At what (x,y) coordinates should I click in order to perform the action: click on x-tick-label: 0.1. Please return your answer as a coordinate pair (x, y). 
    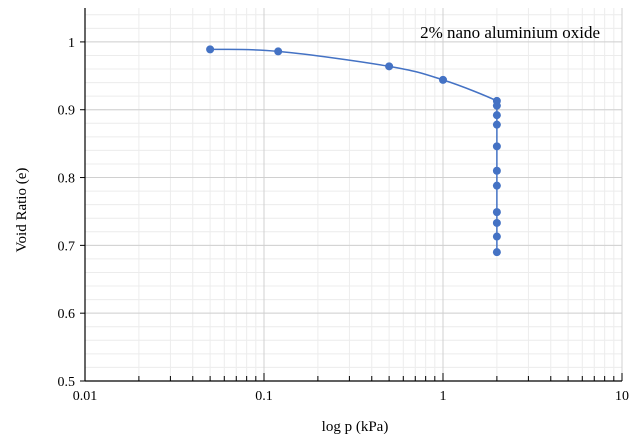
    Looking at the image, I should click on (264, 396).